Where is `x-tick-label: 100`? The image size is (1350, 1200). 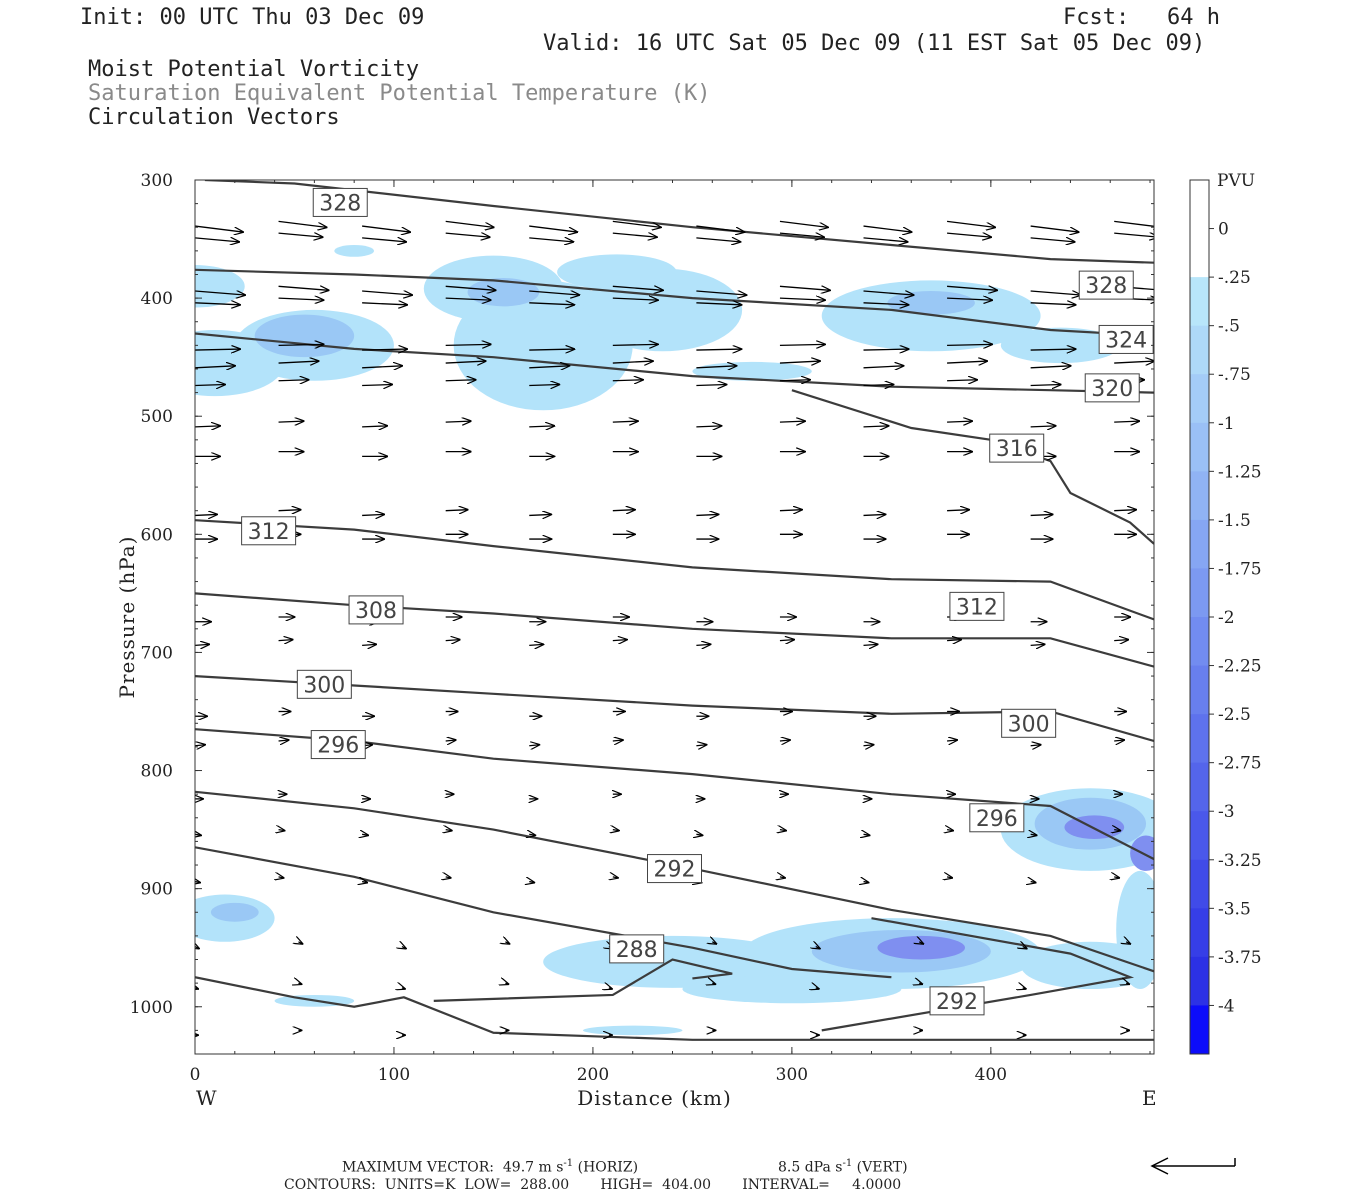 x-tick-label: 100 is located at coordinates (394, 1075).